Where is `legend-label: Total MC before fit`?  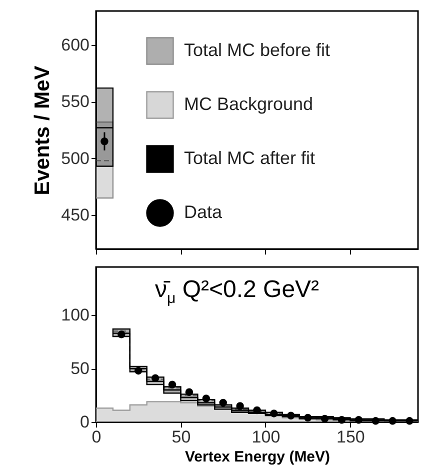
legend-label: Total MC before fit is located at coordinates (257, 50).